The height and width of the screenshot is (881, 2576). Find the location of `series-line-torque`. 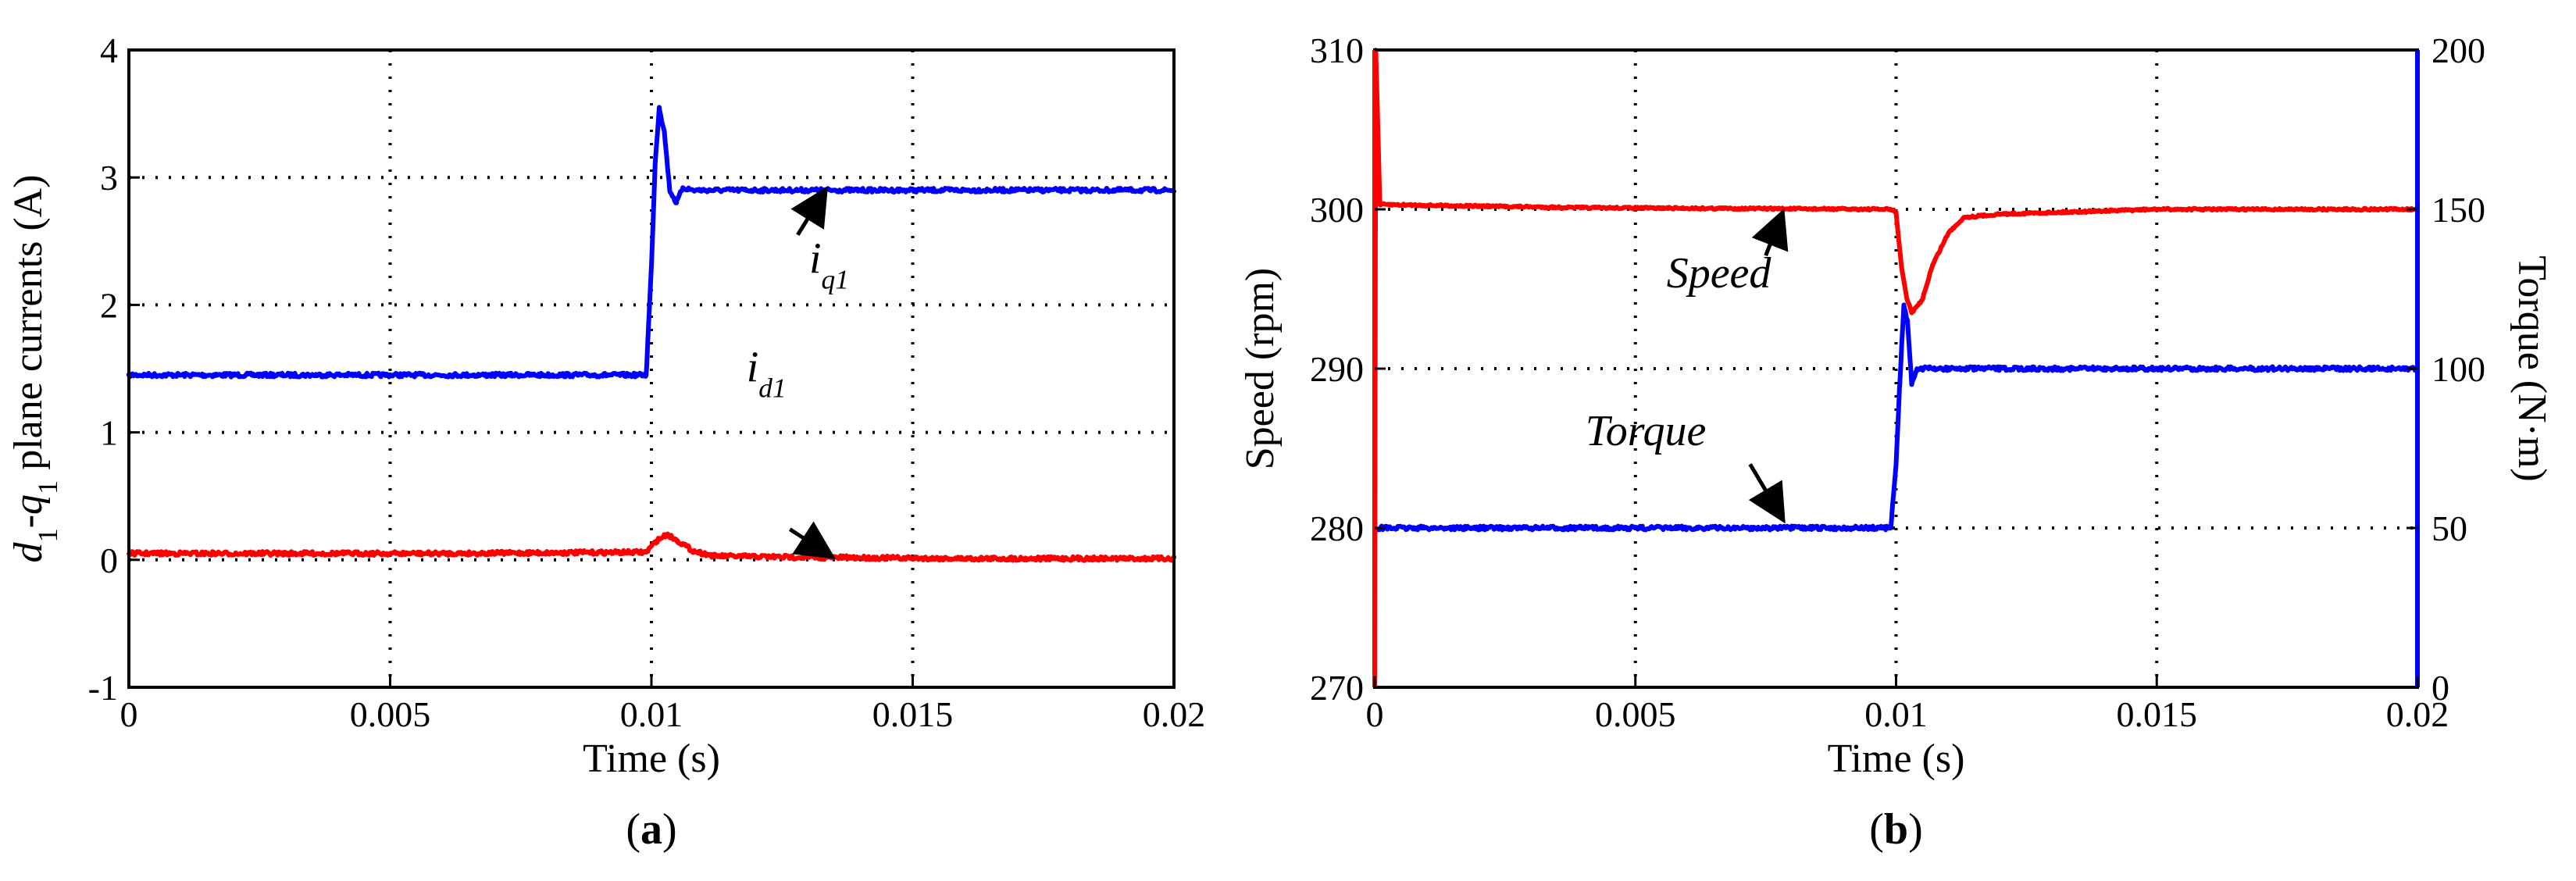

series-line-torque is located at coordinates (1896, 417).